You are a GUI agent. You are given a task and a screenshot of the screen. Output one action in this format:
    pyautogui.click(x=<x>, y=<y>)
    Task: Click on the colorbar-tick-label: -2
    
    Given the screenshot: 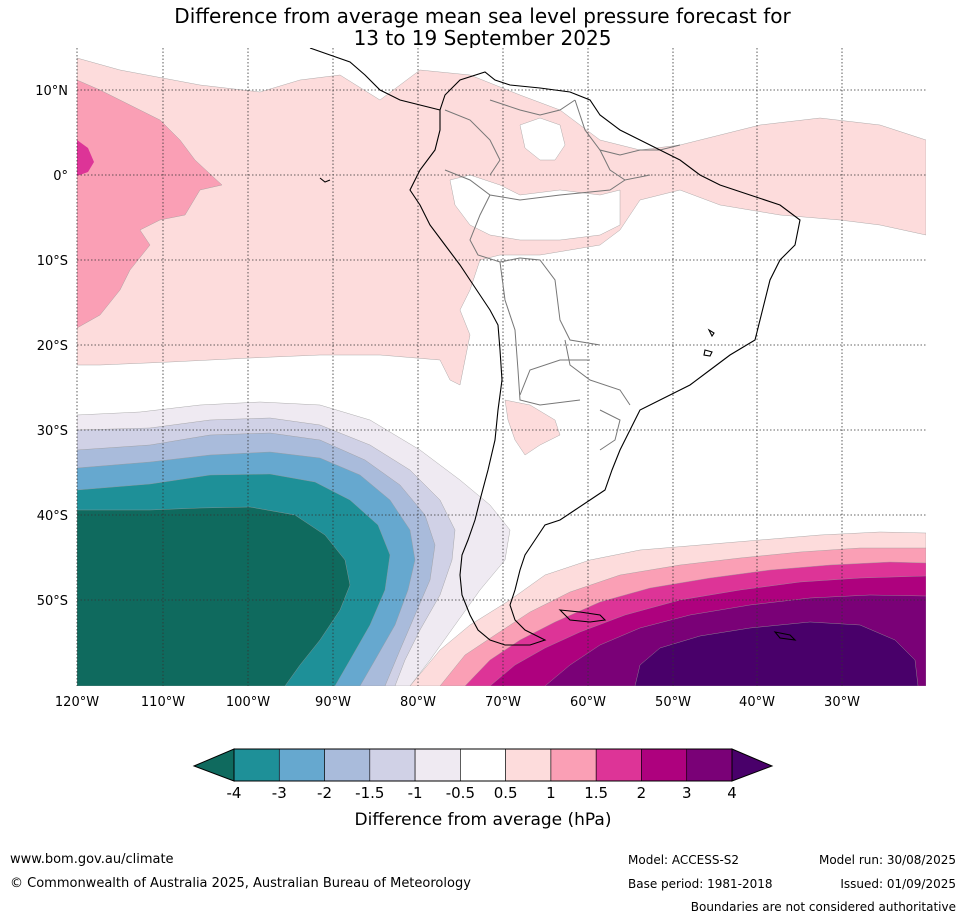 What is the action you would take?
    pyautogui.click(x=324, y=793)
    